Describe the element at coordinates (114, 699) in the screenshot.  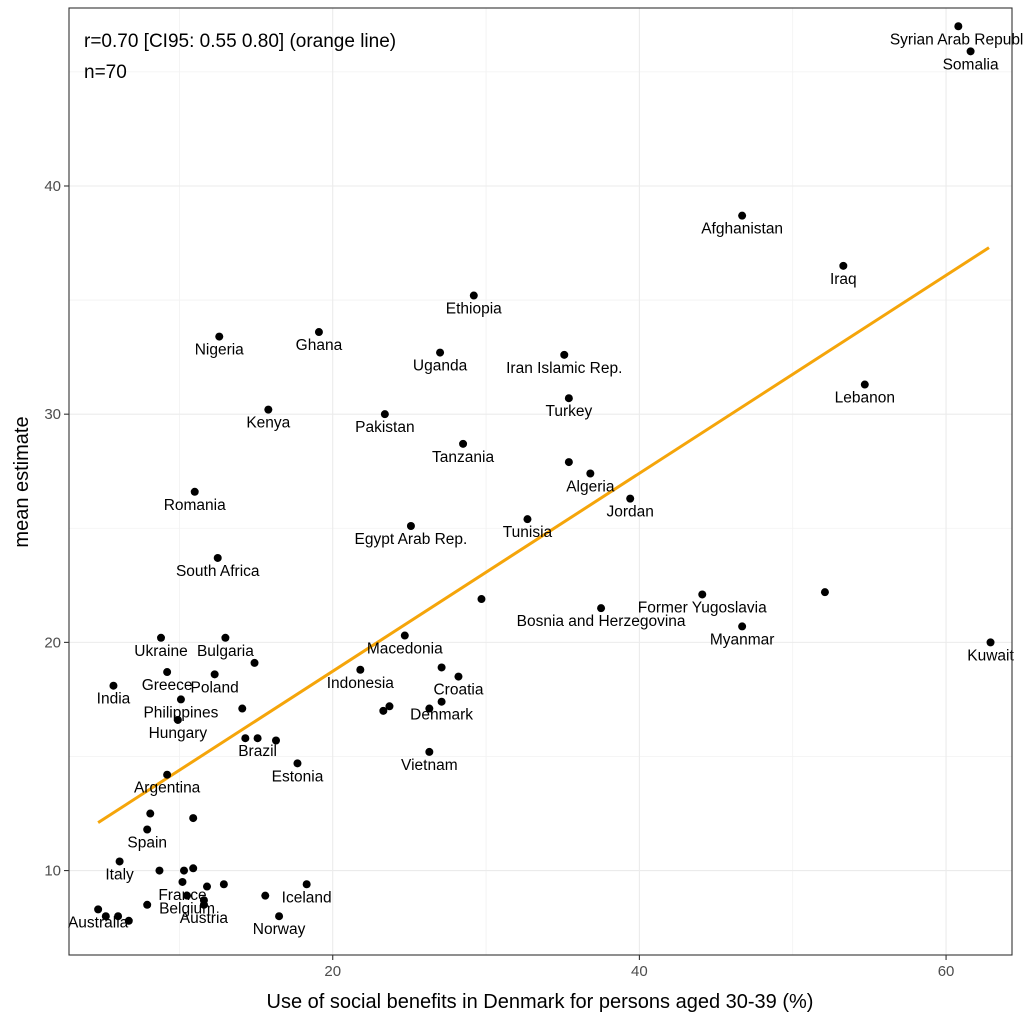
I see `point-label: India` at that location.